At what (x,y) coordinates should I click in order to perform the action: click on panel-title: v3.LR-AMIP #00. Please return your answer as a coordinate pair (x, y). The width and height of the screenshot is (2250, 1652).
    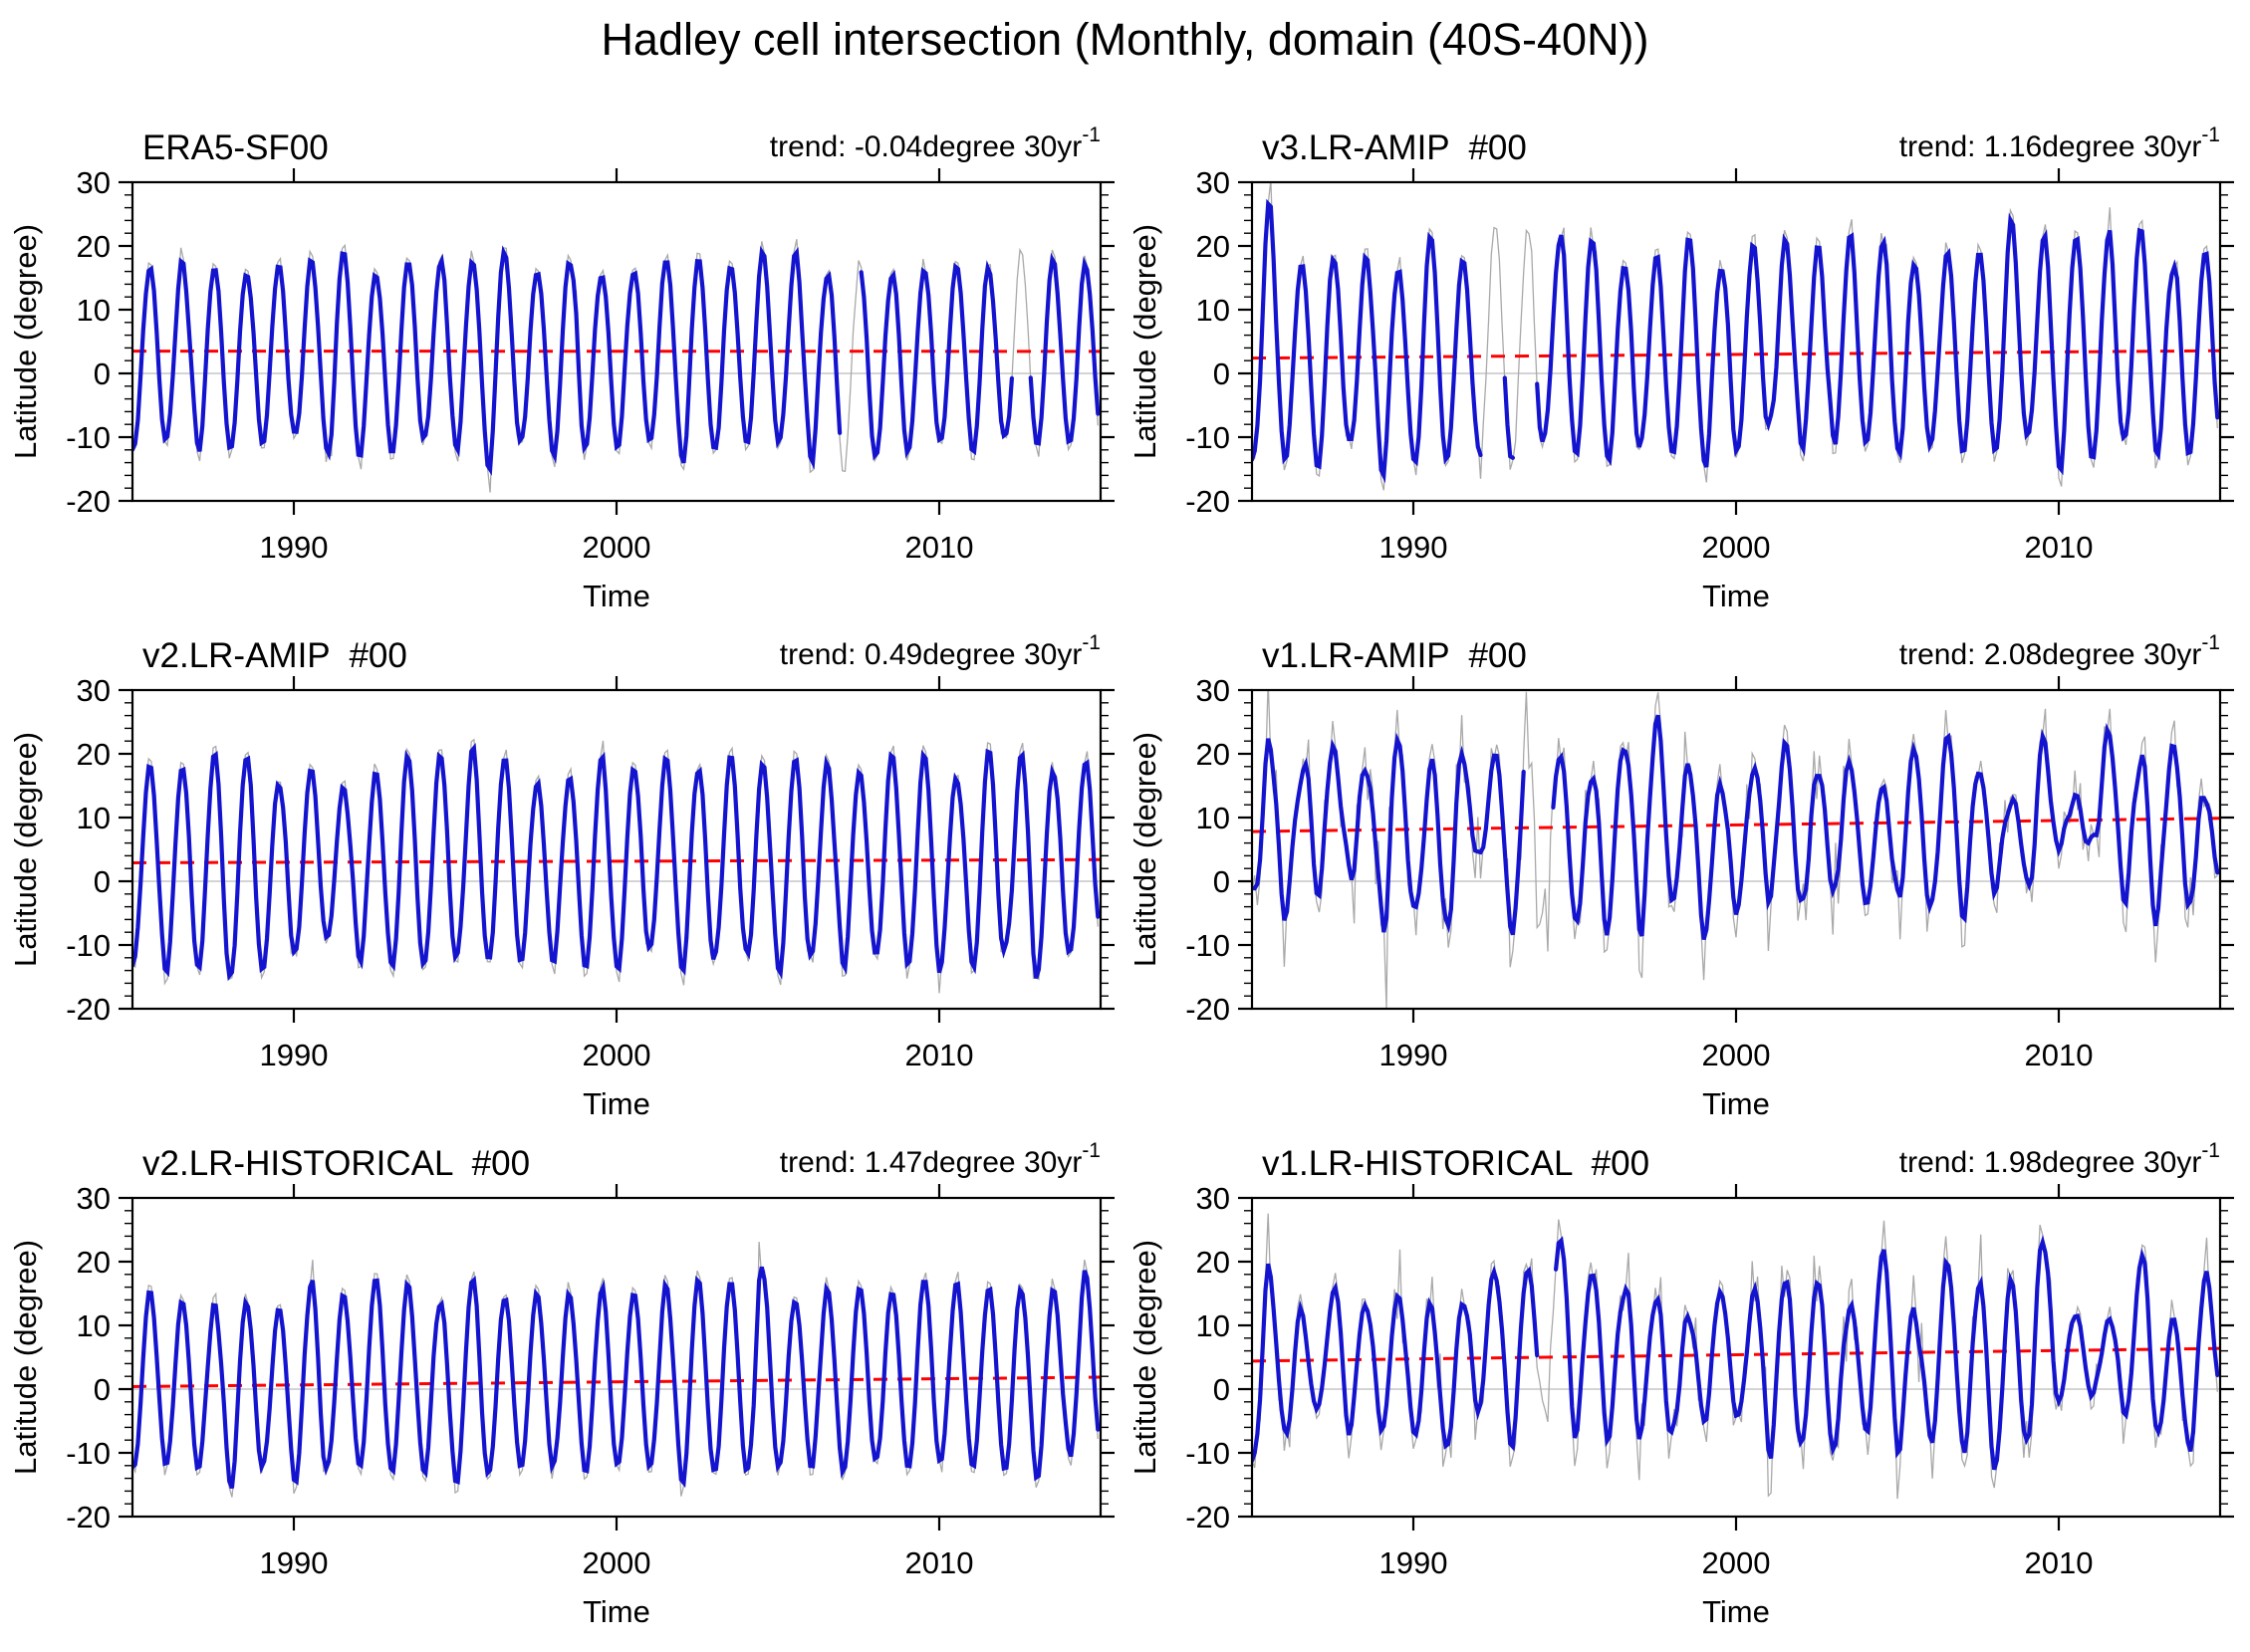
    Looking at the image, I should click on (1394, 147).